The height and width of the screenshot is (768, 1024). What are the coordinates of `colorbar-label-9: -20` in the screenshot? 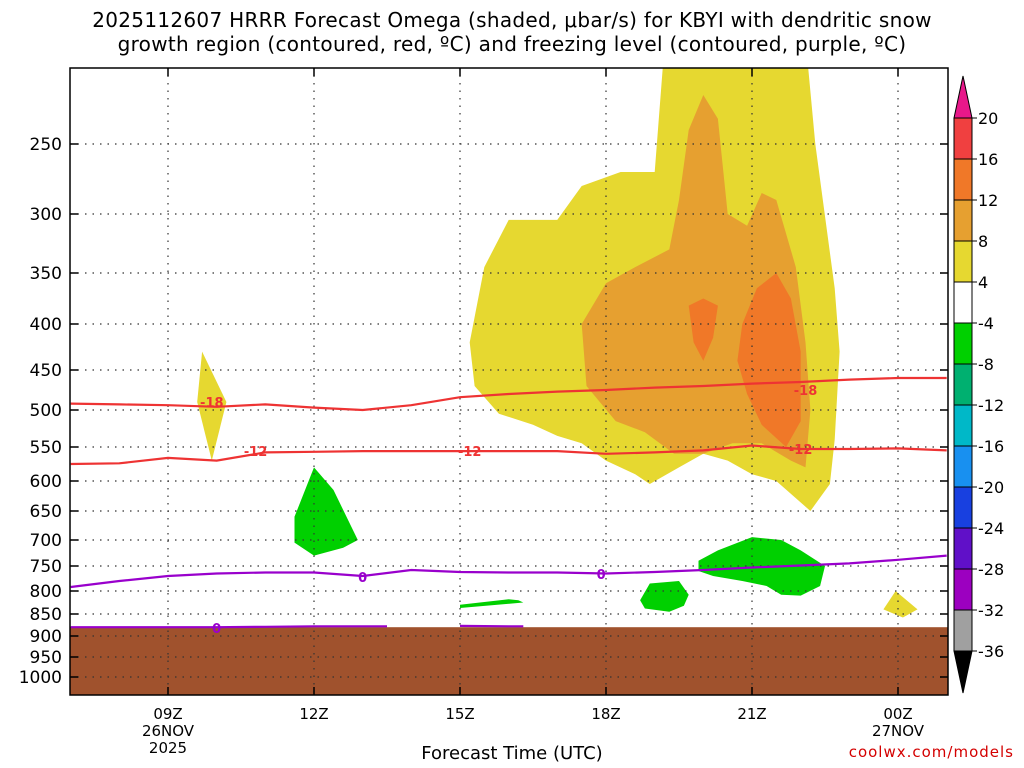 It's located at (991, 487).